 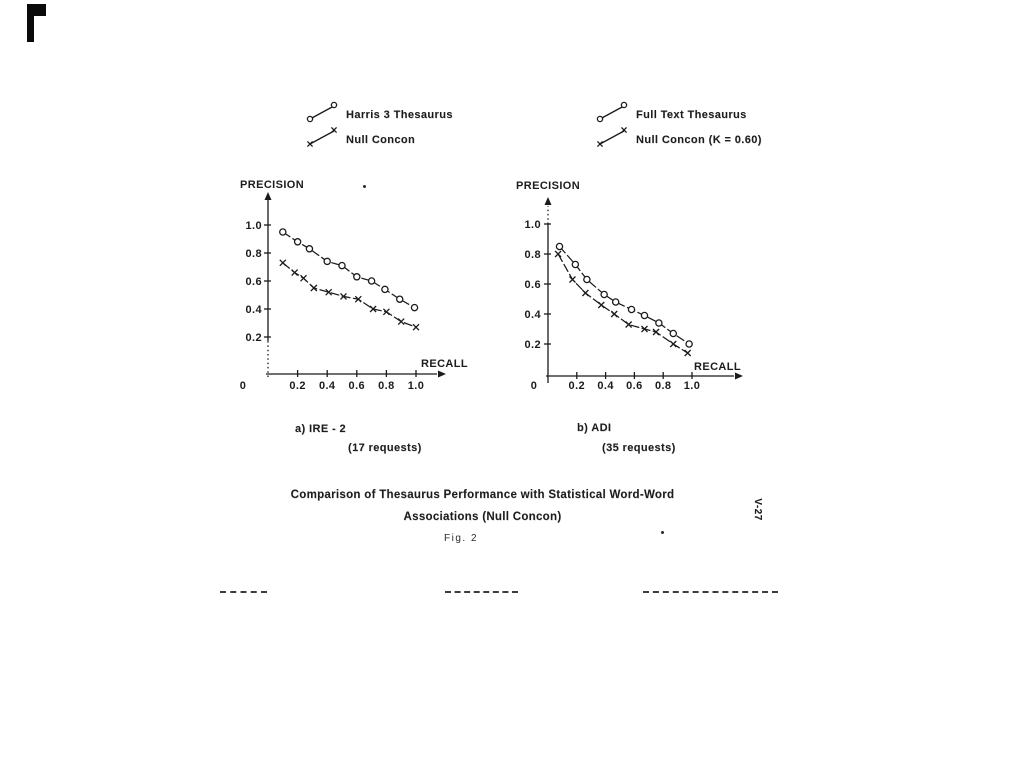 What do you see at coordinates (321, 429) in the screenshot?
I see `subfigure-a-title: a) IRE - 2` at bounding box center [321, 429].